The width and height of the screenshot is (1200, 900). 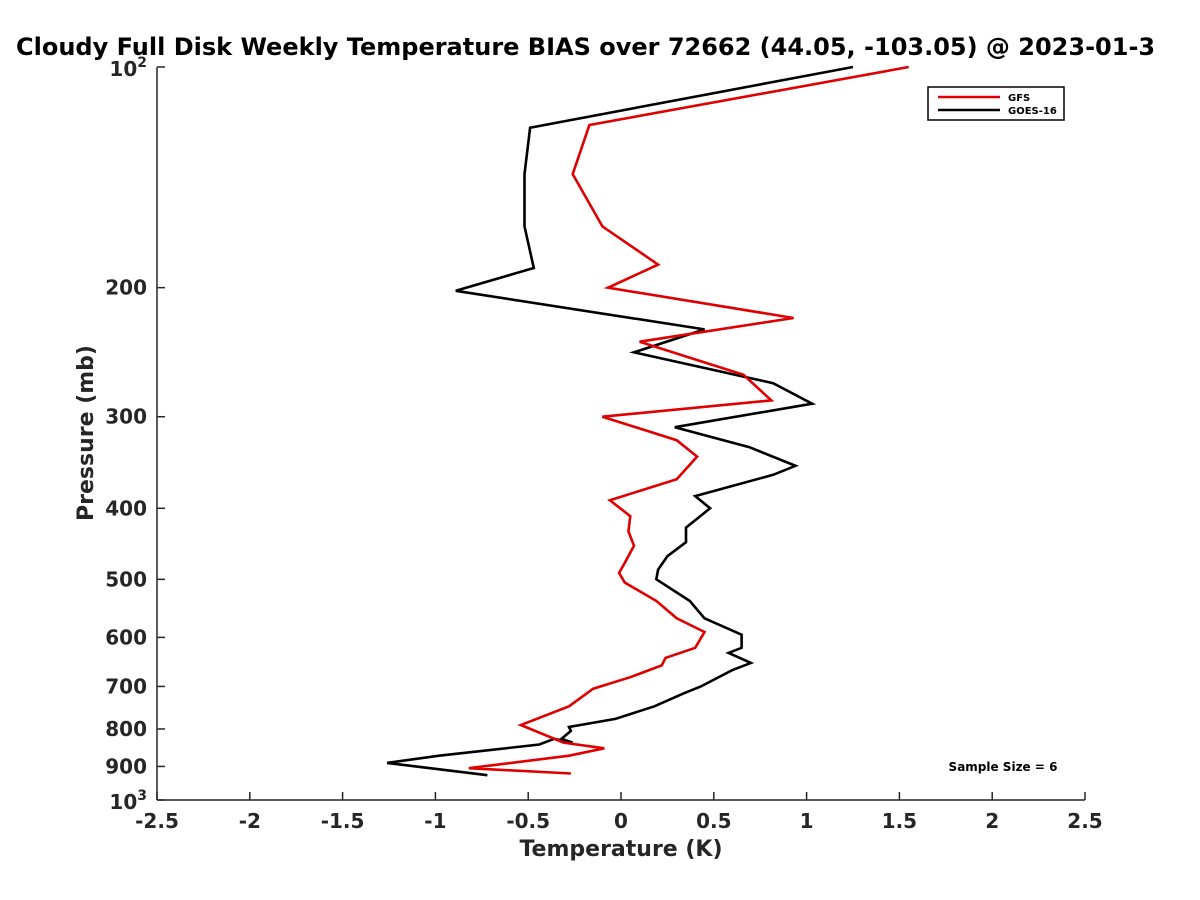 I want to click on y-tick-label: 900, so click(x=126, y=766).